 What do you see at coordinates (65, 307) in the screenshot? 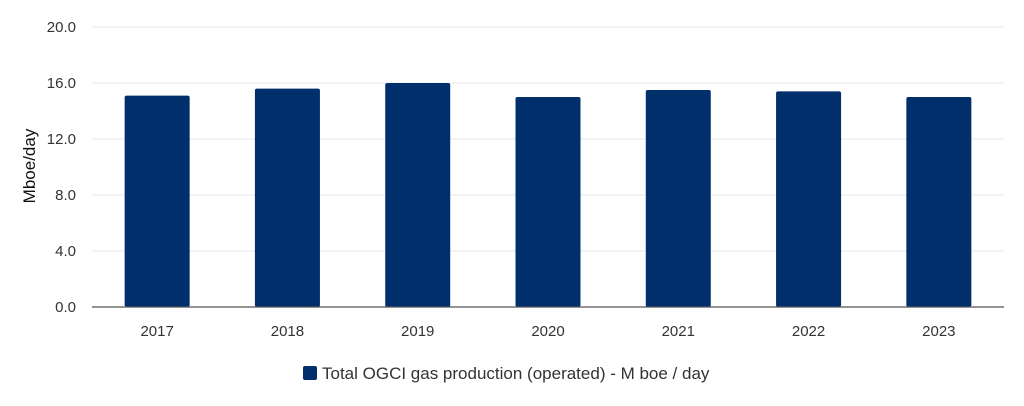
I see `y-tick-label: 0.0` at bounding box center [65, 307].